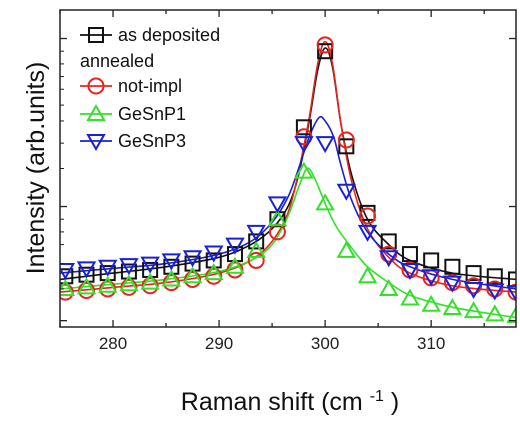 Image resolution: width=520 pixels, height=423 pixels. Describe the element at coordinates (96, 143) in the screenshot. I see `legend-marker-triangle-down` at that location.